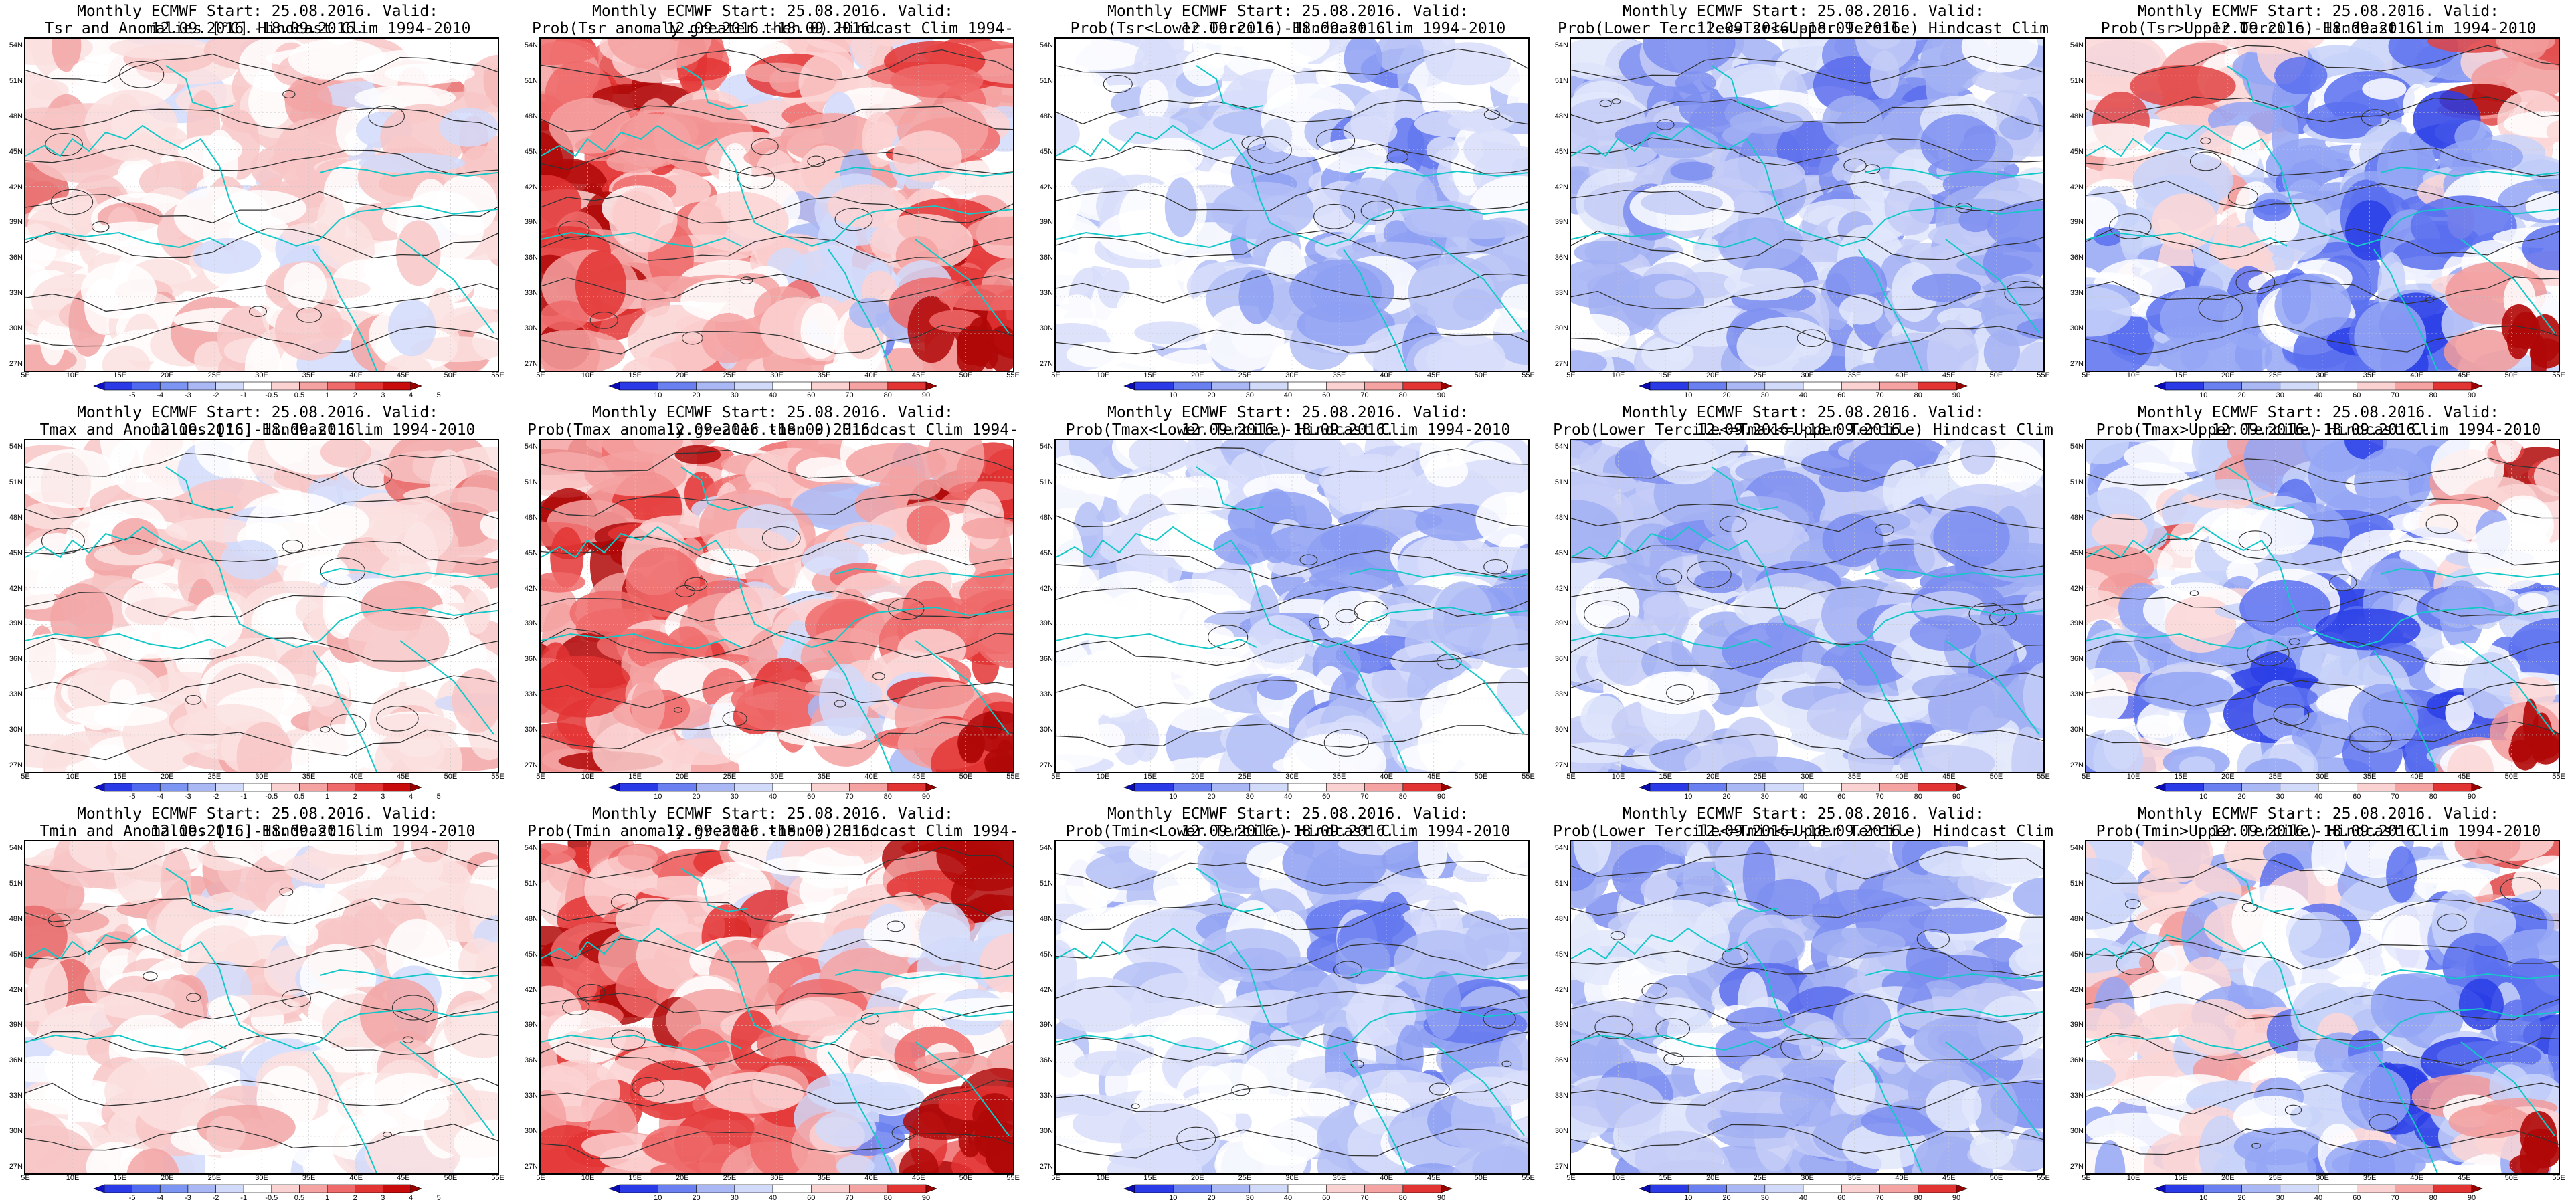 The height and width of the screenshot is (1204, 2576). What do you see at coordinates (1481, 1178) in the screenshot?
I see `lon-label: 50E` at bounding box center [1481, 1178].